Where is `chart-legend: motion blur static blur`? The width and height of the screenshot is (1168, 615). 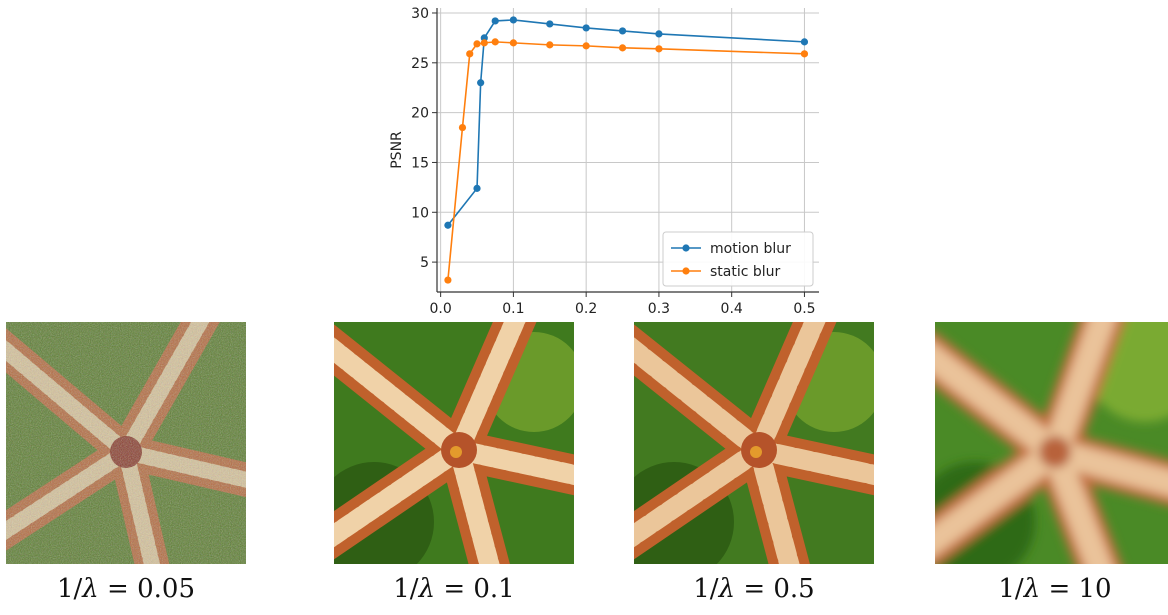
chart-legend: motion blur static blur is located at coordinates (738, 259).